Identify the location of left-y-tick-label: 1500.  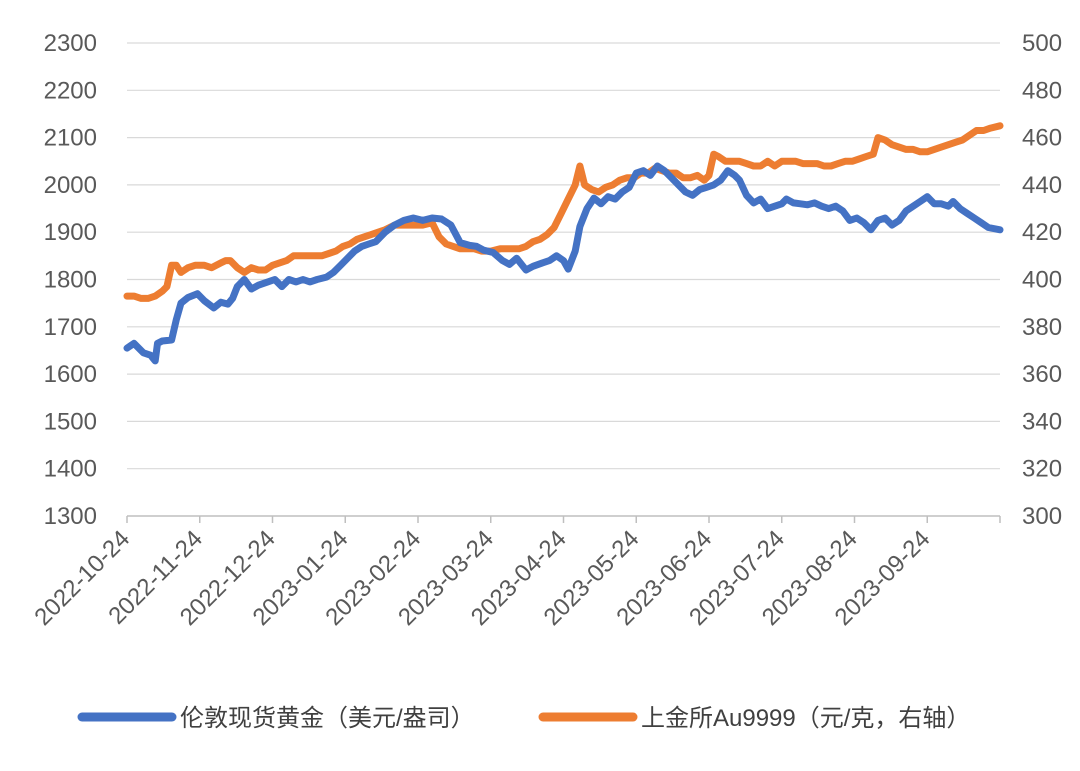
(70, 421).